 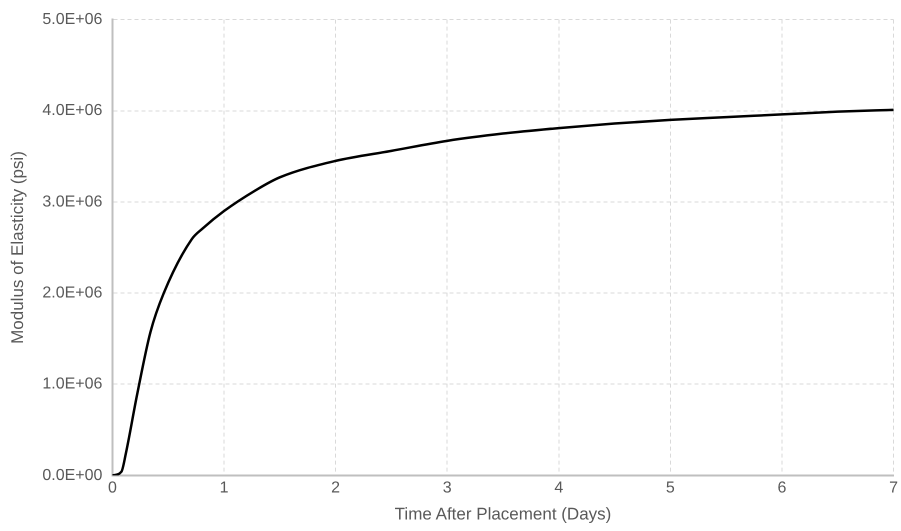 I want to click on x-tick-label: 0, so click(x=112, y=487).